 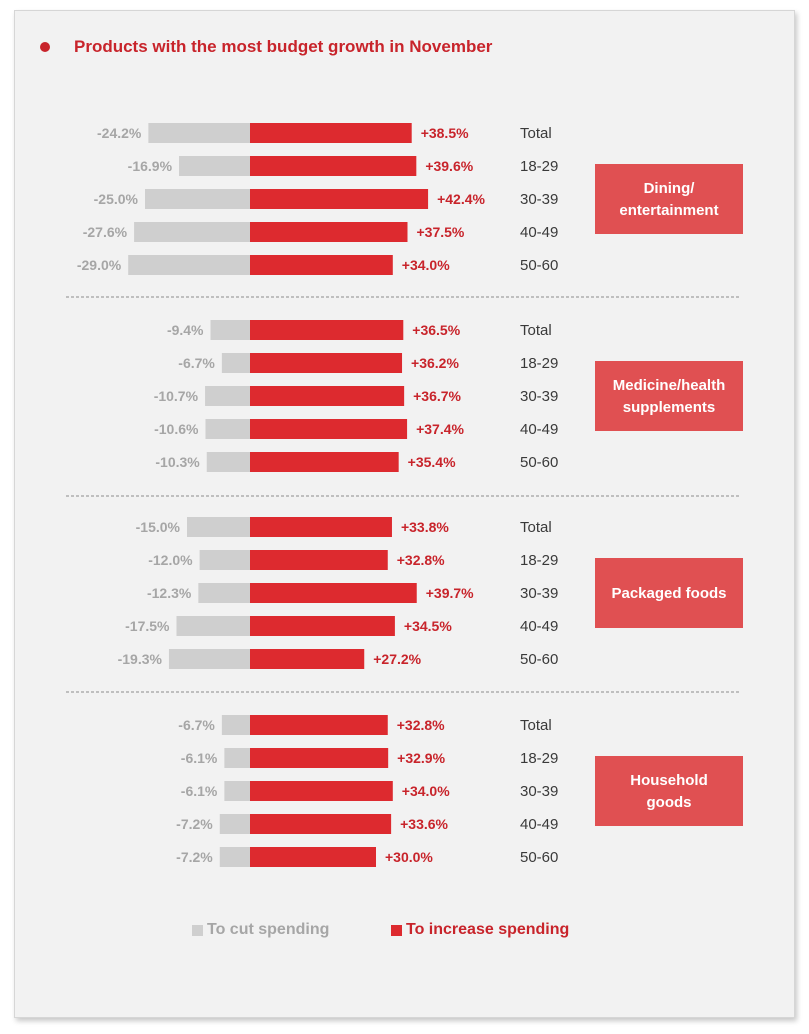 What do you see at coordinates (177, 462) in the screenshot?
I see `cut-value-label: -10.3%` at bounding box center [177, 462].